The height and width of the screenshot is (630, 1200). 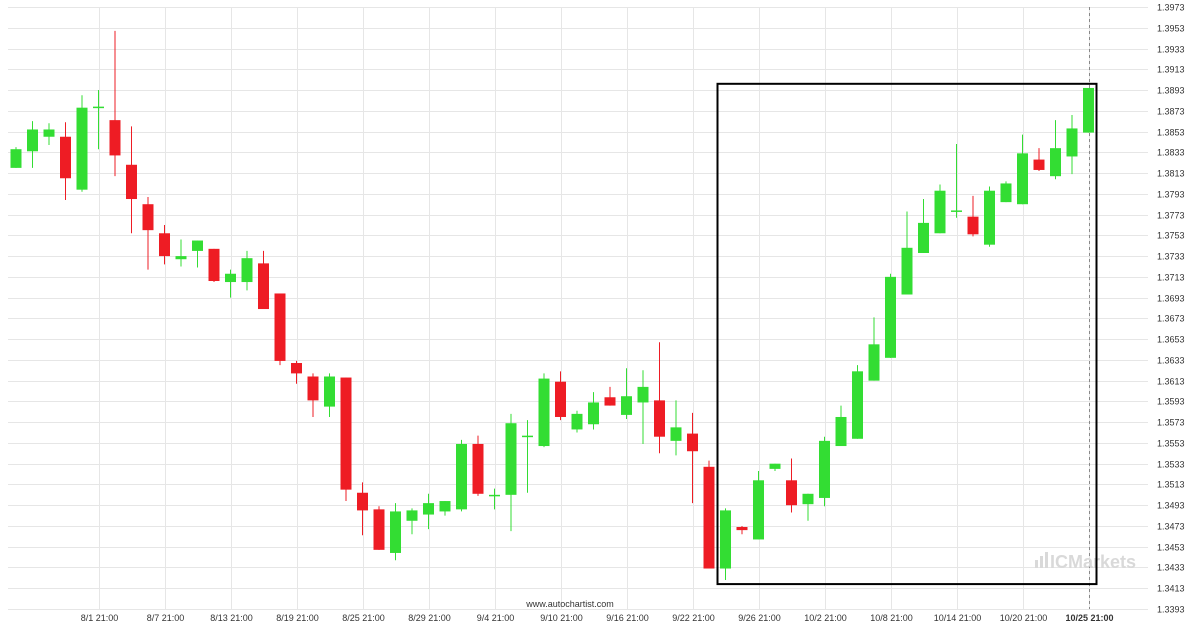 I want to click on y-tick-label: 1.3713, so click(x=1171, y=278).